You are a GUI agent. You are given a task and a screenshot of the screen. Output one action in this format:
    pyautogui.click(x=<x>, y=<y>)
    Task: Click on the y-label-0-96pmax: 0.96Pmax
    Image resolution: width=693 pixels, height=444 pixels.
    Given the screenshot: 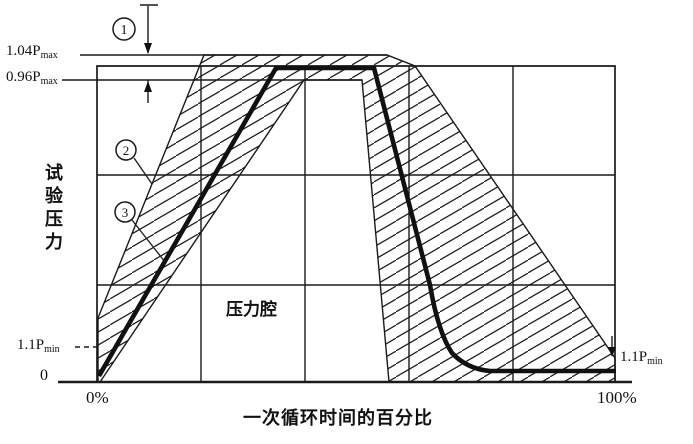 What is the action you would take?
    pyautogui.click(x=32, y=78)
    